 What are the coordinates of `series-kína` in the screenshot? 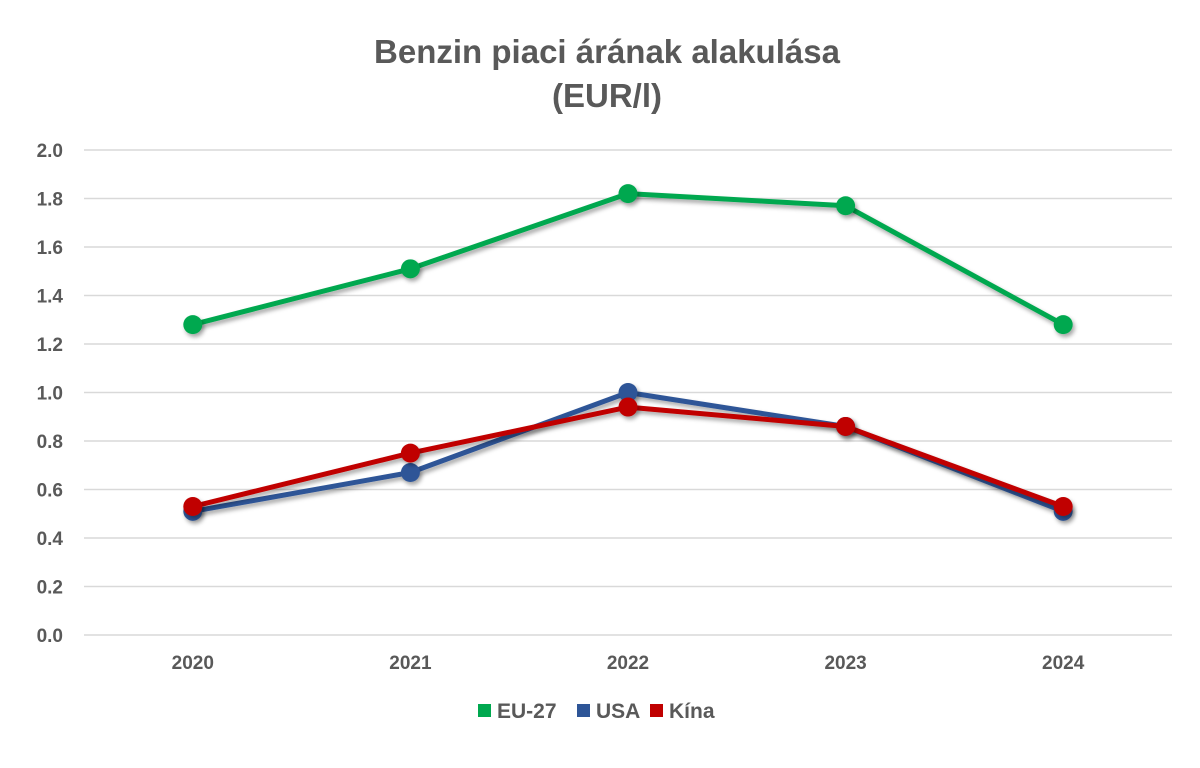 It's located at (628, 456).